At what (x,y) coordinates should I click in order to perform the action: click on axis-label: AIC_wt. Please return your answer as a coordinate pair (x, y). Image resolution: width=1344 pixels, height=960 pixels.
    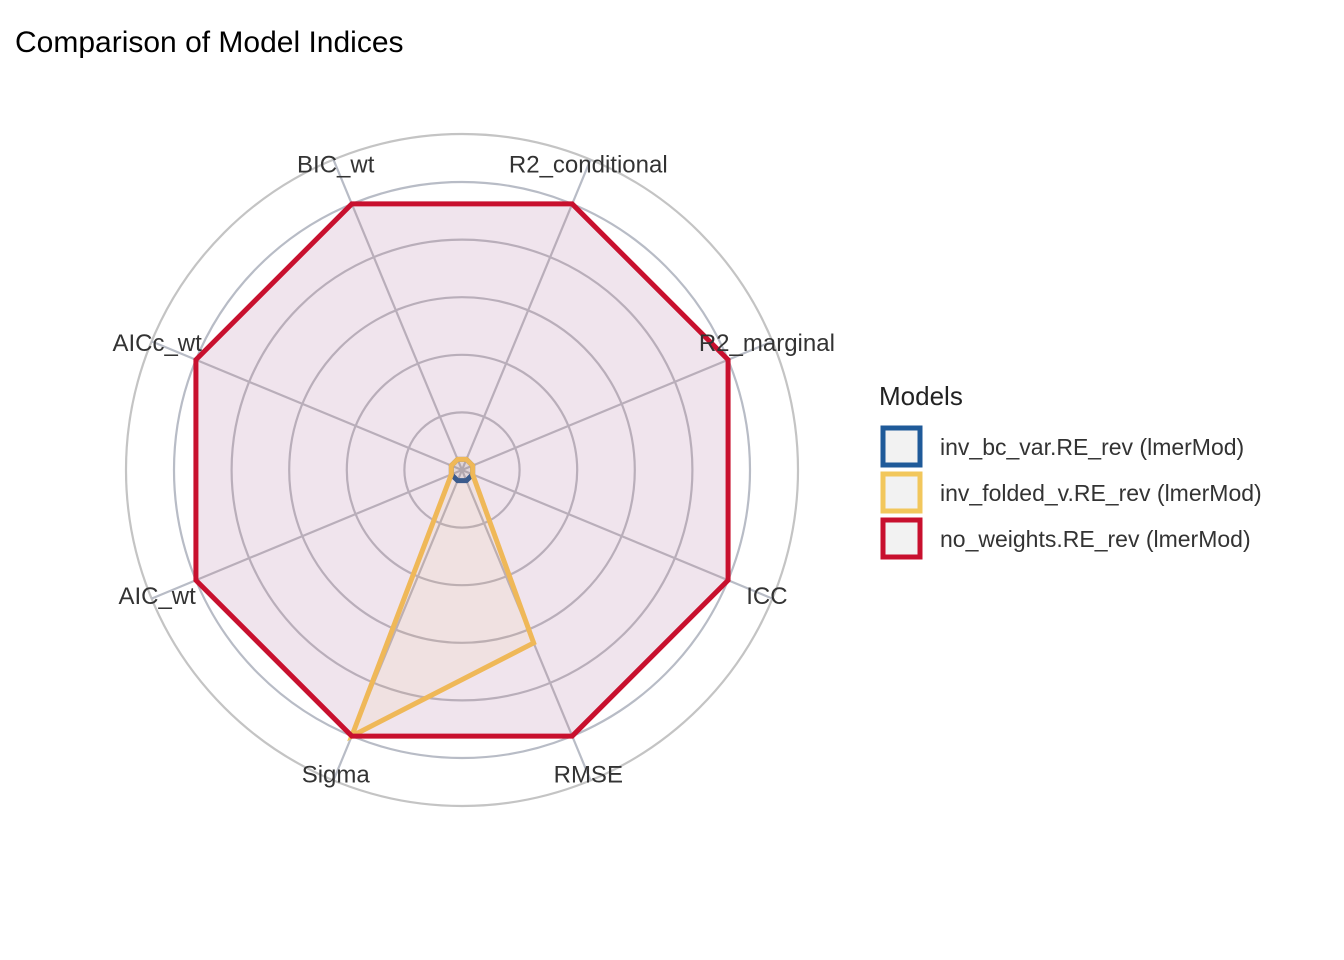
    Looking at the image, I should click on (157, 596).